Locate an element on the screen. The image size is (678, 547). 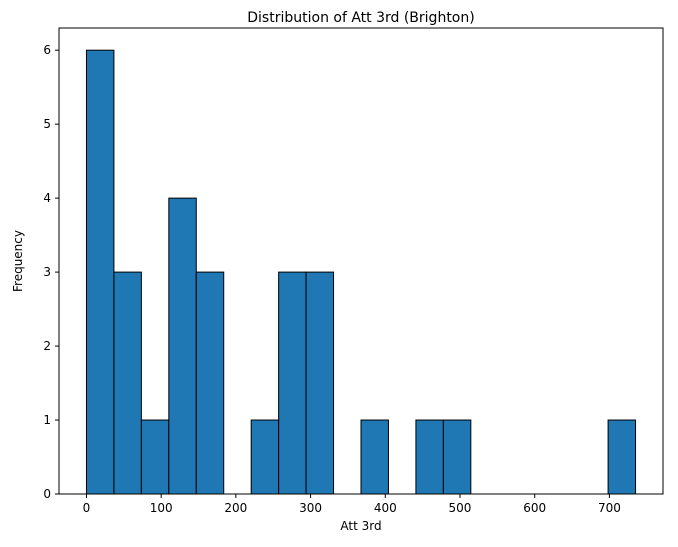
x-tick-label: 700 is located at coordinates (609, 508).